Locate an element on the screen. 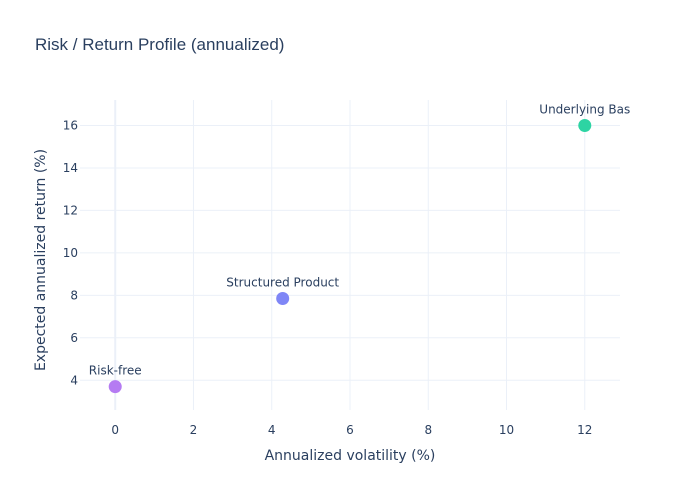  x-tick-label: 0 is located at coordinates (115, 430).